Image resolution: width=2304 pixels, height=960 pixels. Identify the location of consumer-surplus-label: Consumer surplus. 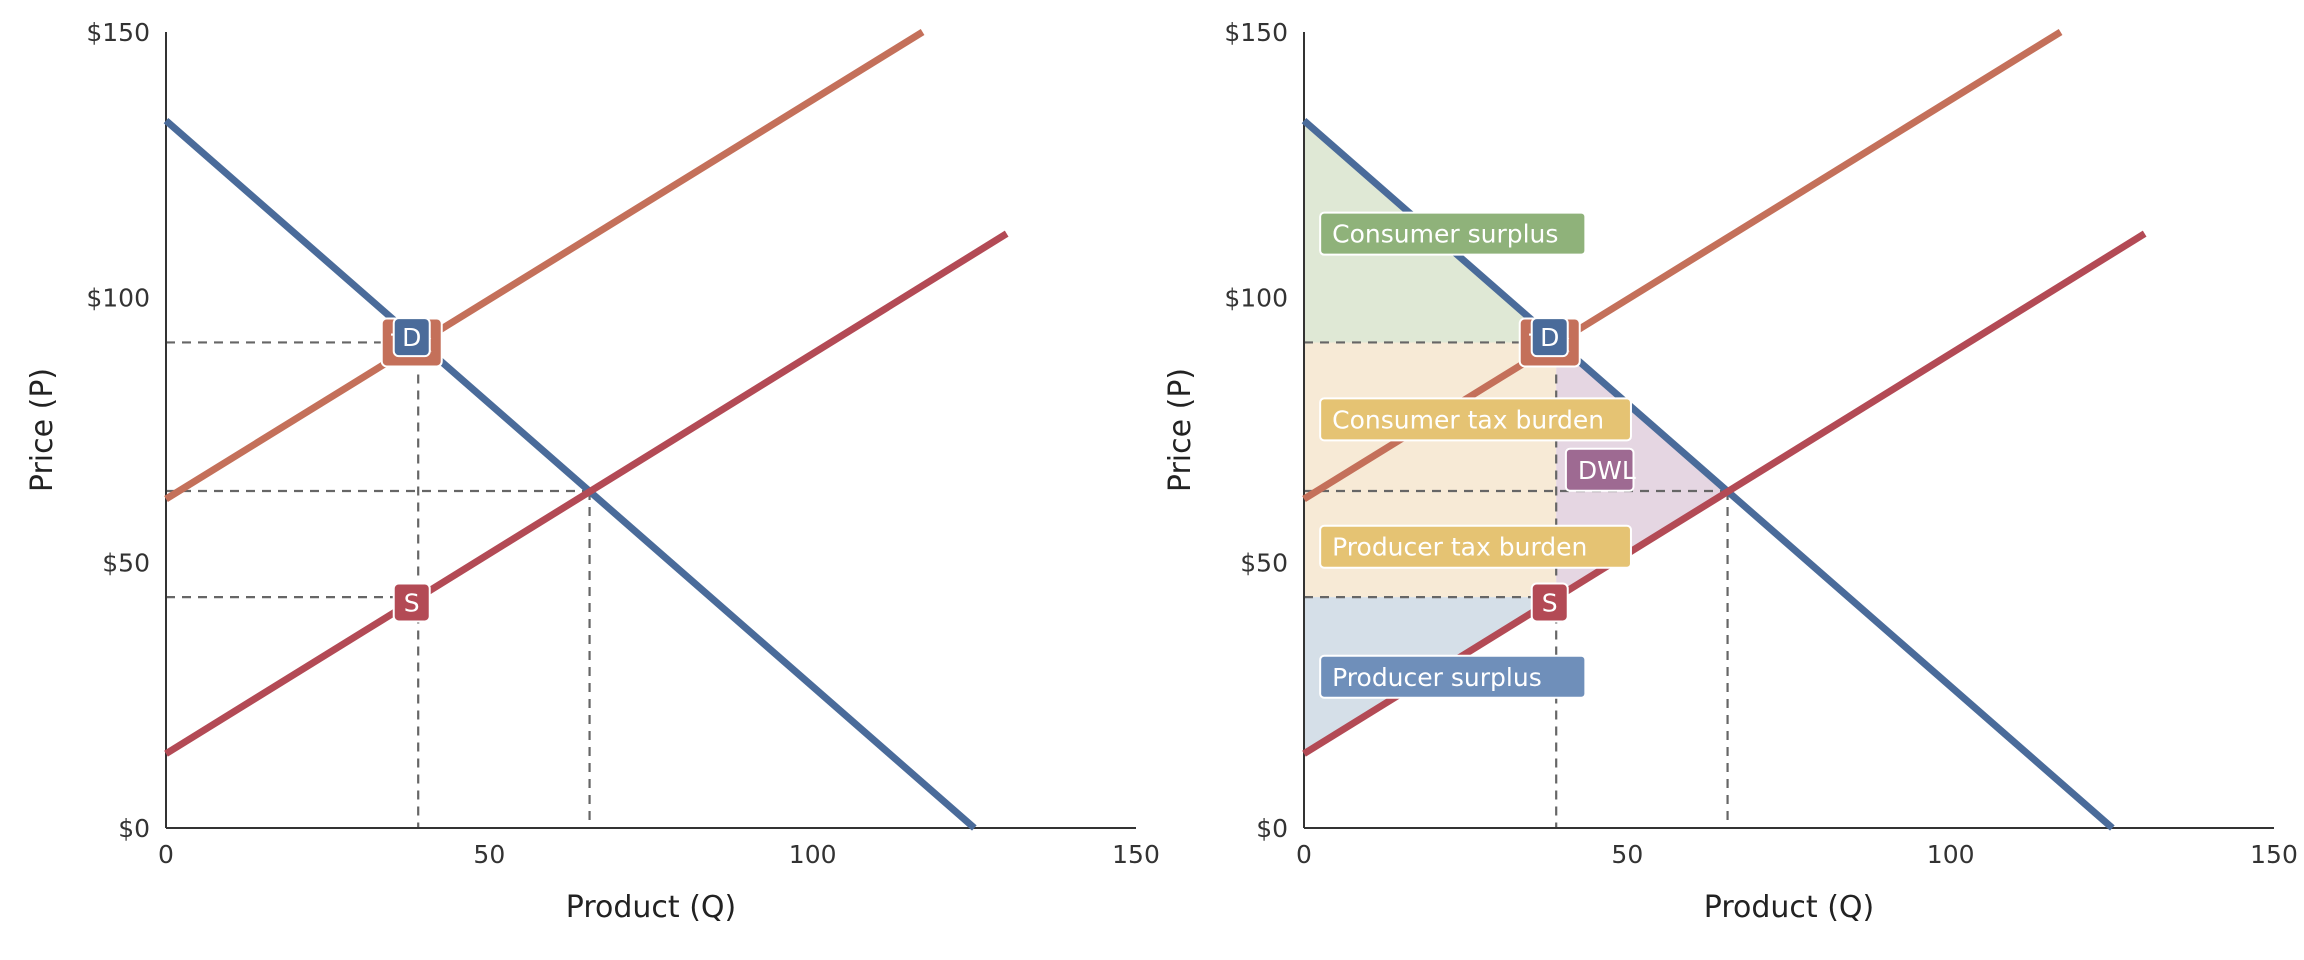
(1445, 234).